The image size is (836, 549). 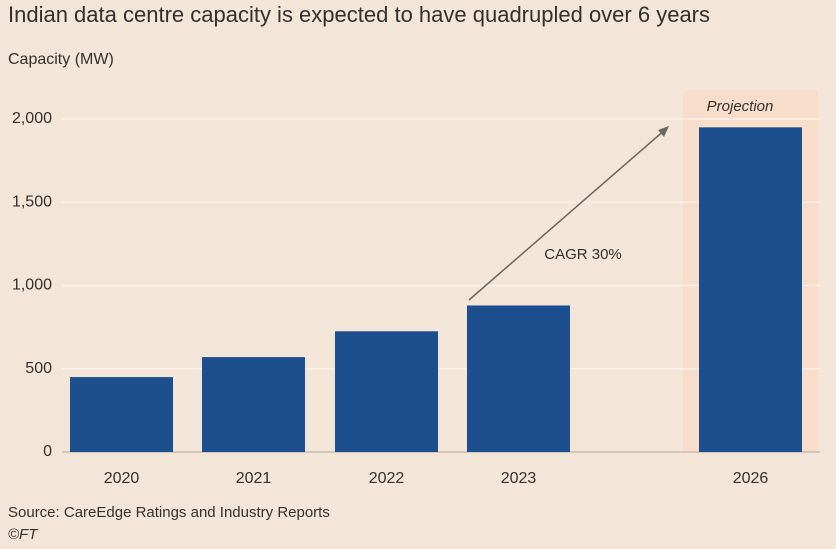 What do you see at coordinates (254, 478) in the screenshot?
I see `x-tick-label: 2021` at bounding box center [254, 478].